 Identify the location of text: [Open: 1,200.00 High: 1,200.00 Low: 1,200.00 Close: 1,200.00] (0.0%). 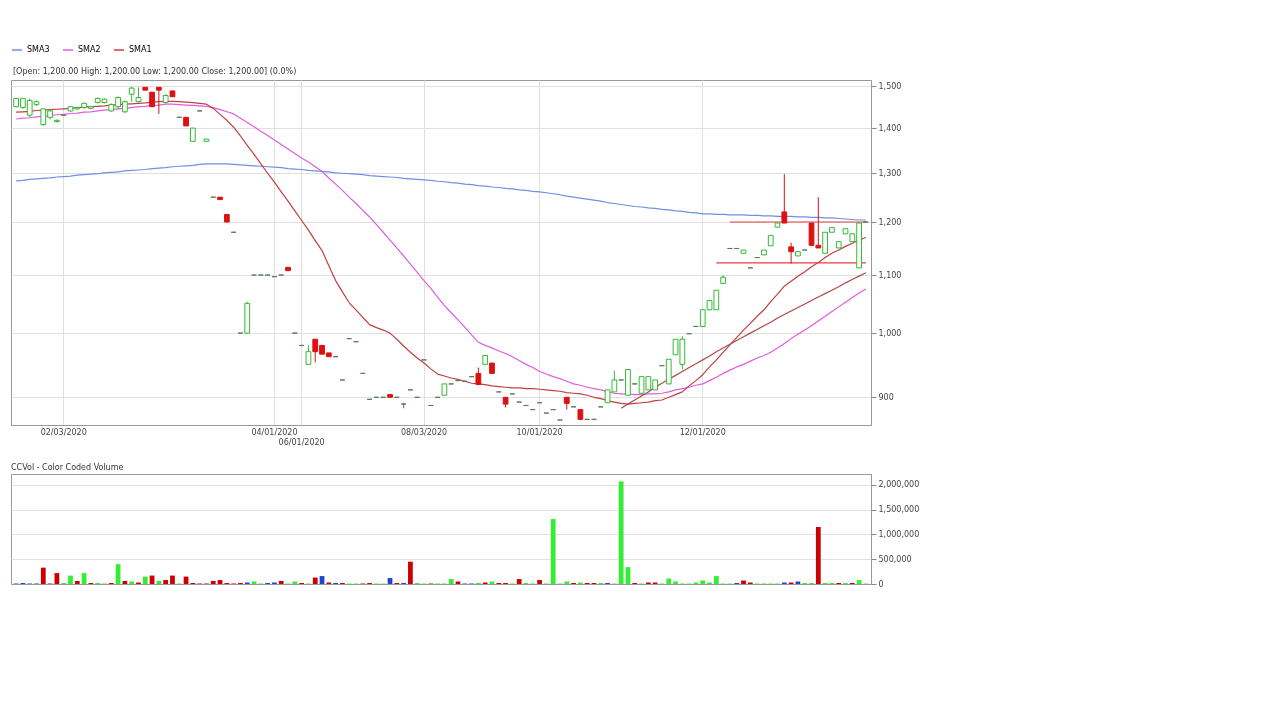
(155, 71).